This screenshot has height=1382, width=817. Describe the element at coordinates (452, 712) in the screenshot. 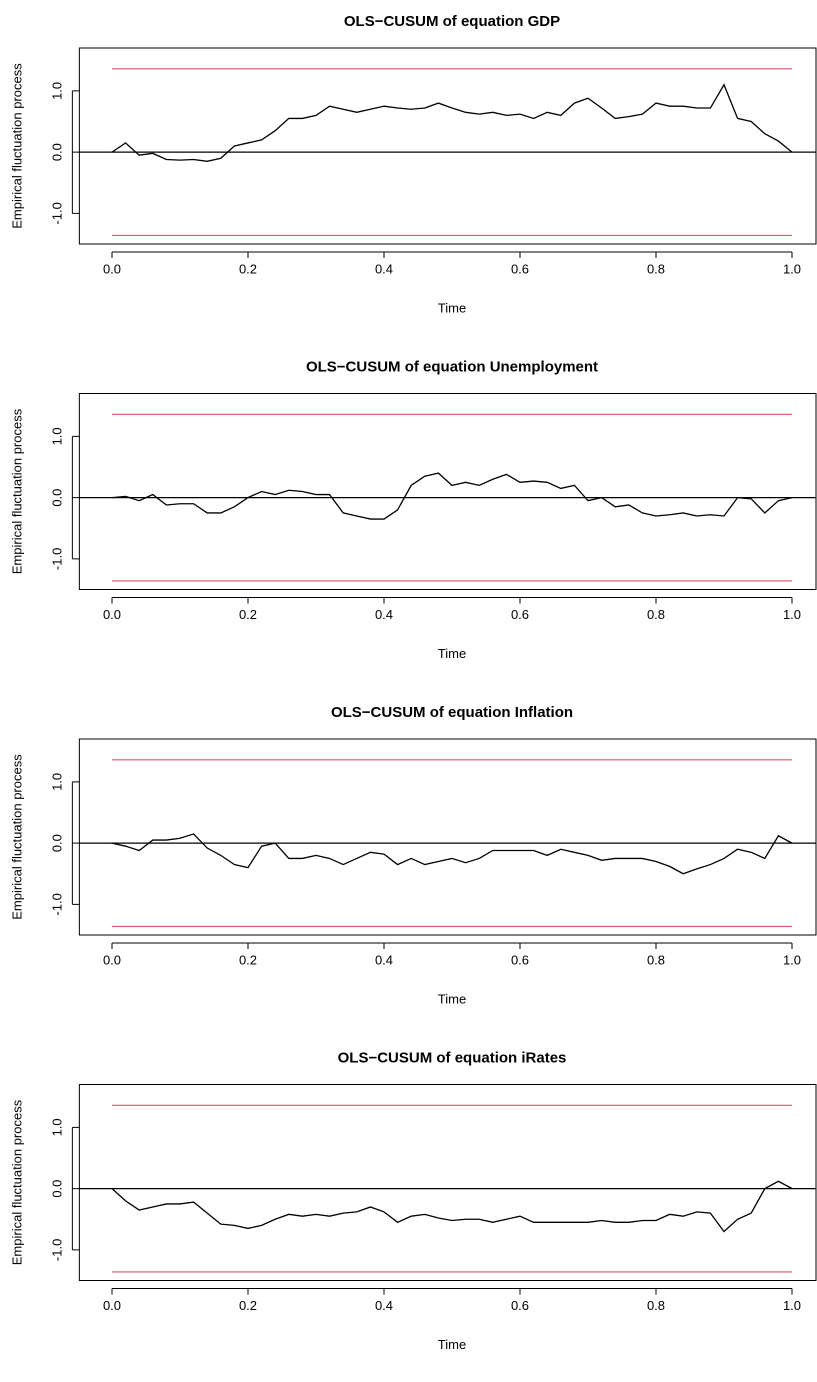

I see `chart-title: OLS−CUSUM of equation Inflation` at that location.